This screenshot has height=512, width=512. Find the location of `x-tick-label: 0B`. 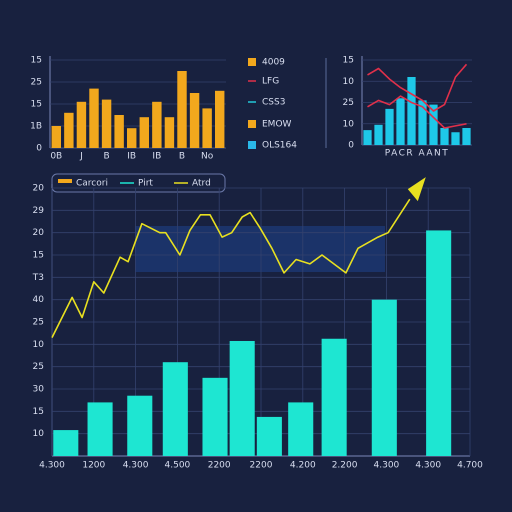

x-tick-label: 0B is located at coordinates (56, 157).